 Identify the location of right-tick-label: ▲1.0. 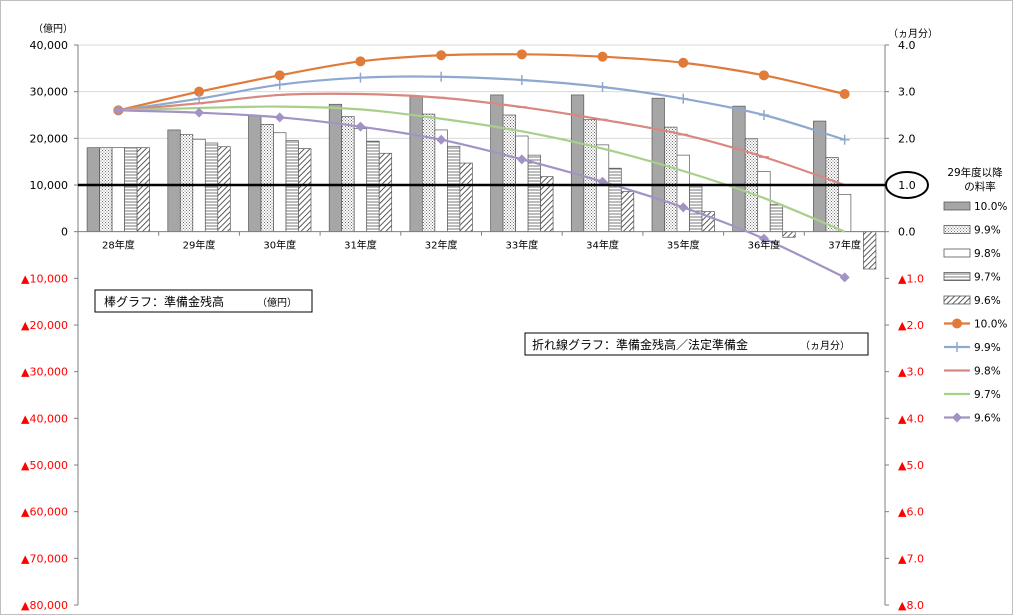
(911, 278).